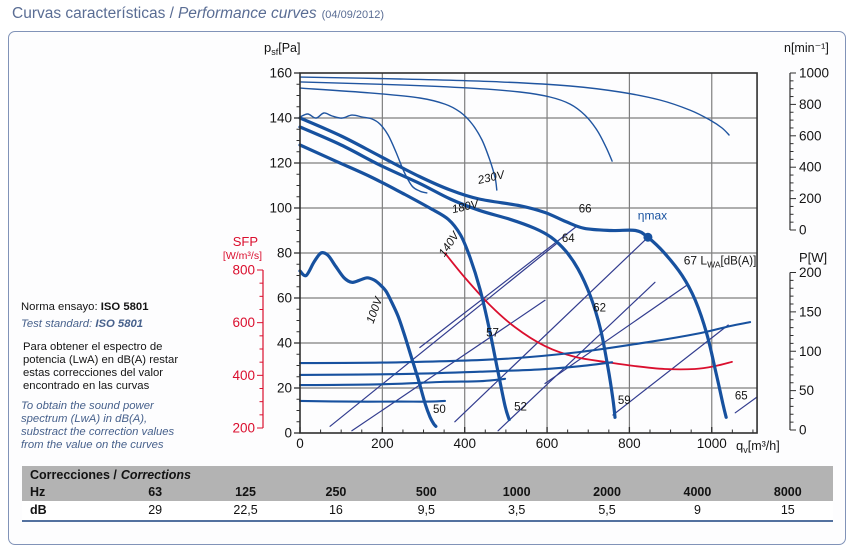 The width and height of the screenshot is (855, 549). What do you see at coordinates (382, 443) in the screenshot?
I see `x-tick-label: 200` at bounding box center [382, 443].